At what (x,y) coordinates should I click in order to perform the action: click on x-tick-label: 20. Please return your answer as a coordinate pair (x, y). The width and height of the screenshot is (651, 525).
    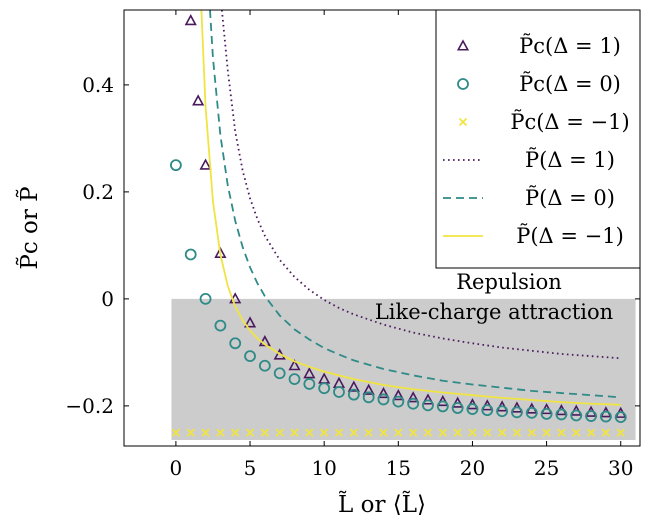
    Looking at the image, I should click on (472, 468).